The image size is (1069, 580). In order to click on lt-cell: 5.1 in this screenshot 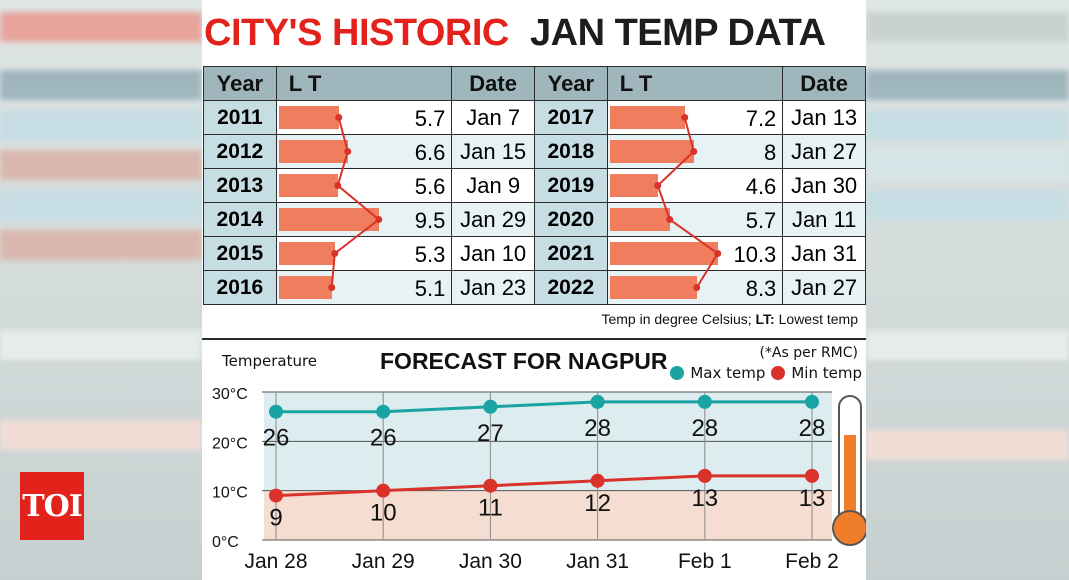, I will do `click(364, 287)`.